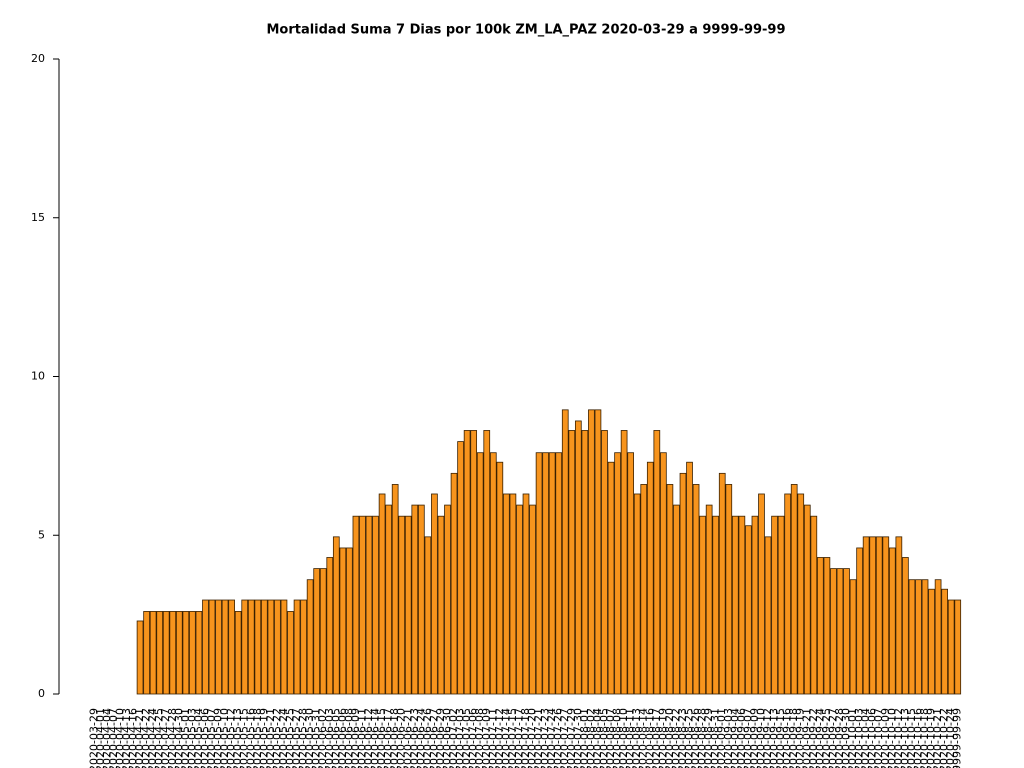  Describe the element at coordinates (263, 738) in the screenshot. I see `x-tick-label: 2020-05-19` at that location.